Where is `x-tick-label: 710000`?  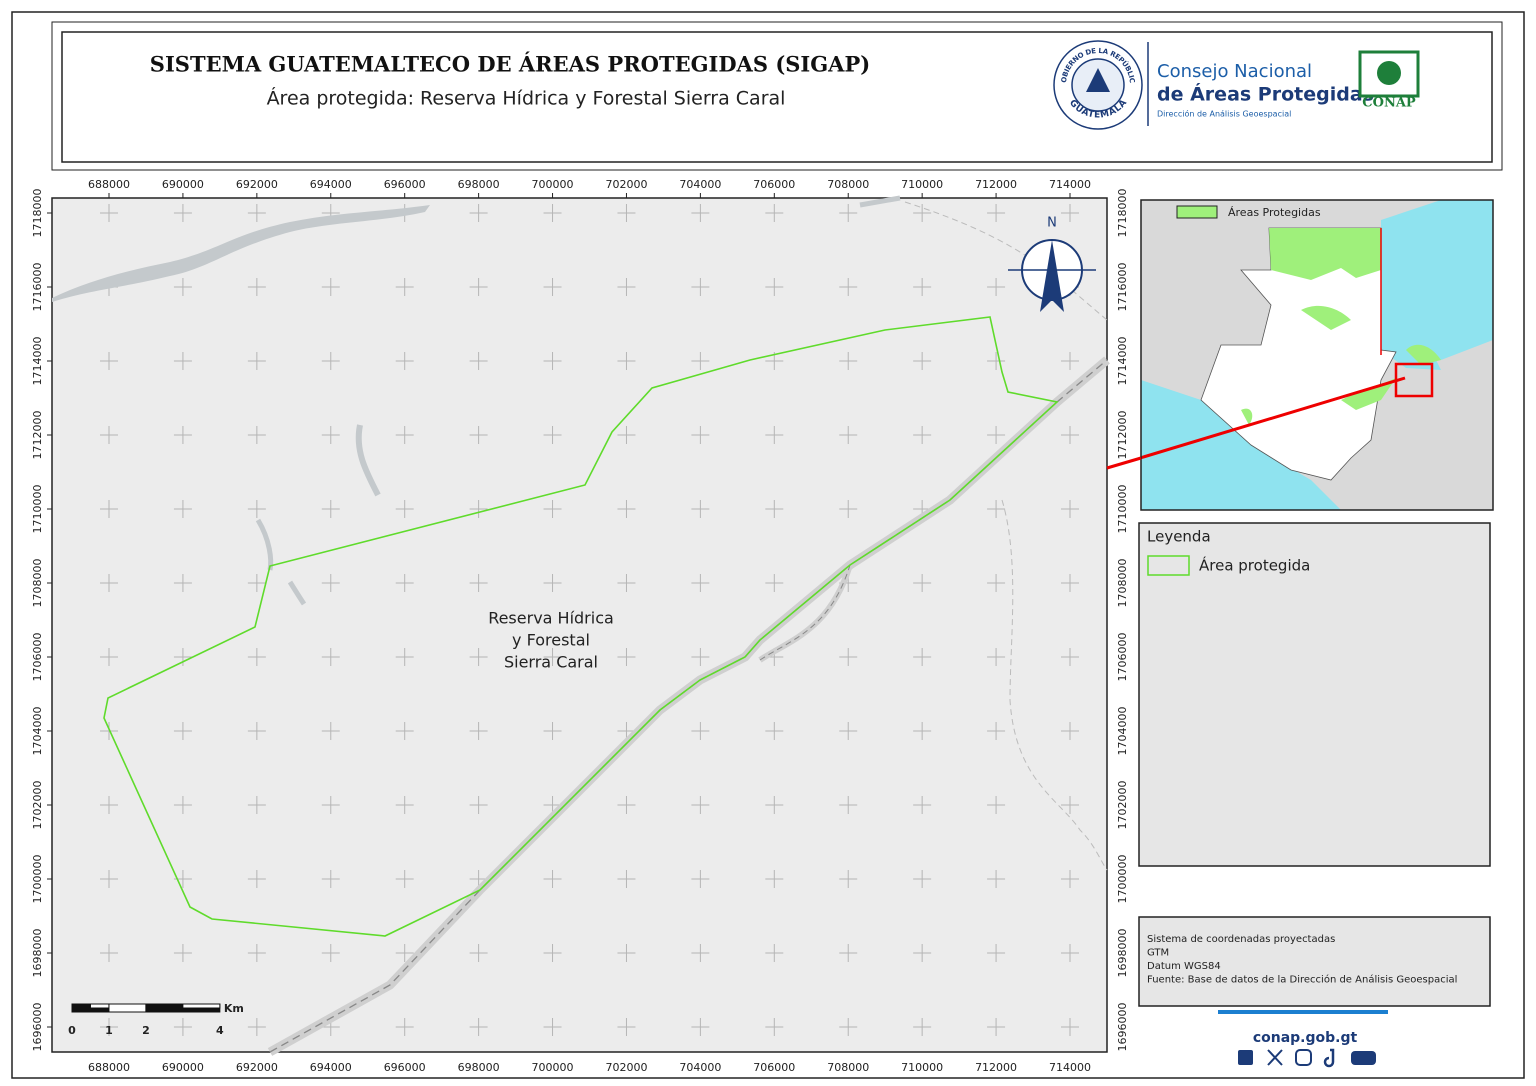 x-tick-label: 710000 is located at coordinates (922, 184).